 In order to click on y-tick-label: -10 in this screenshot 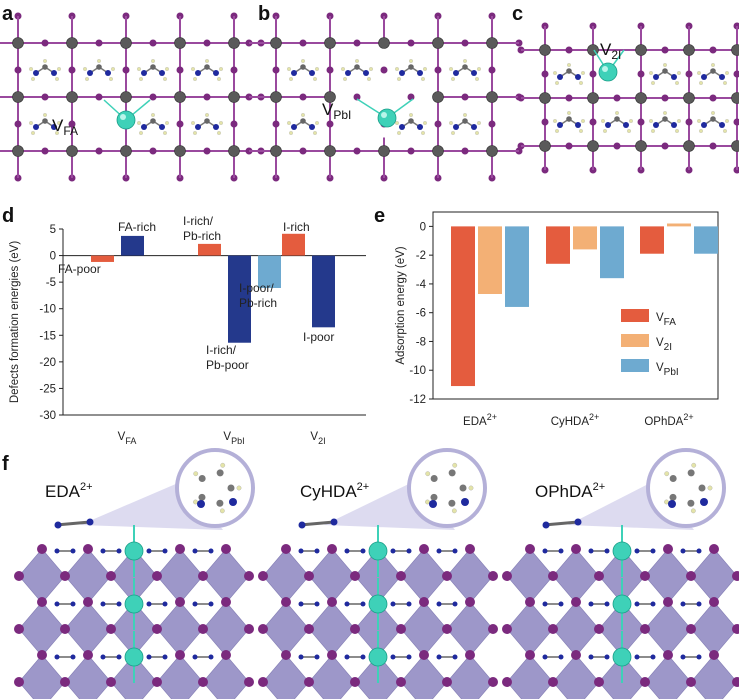, I will do `click(417, 371)`.